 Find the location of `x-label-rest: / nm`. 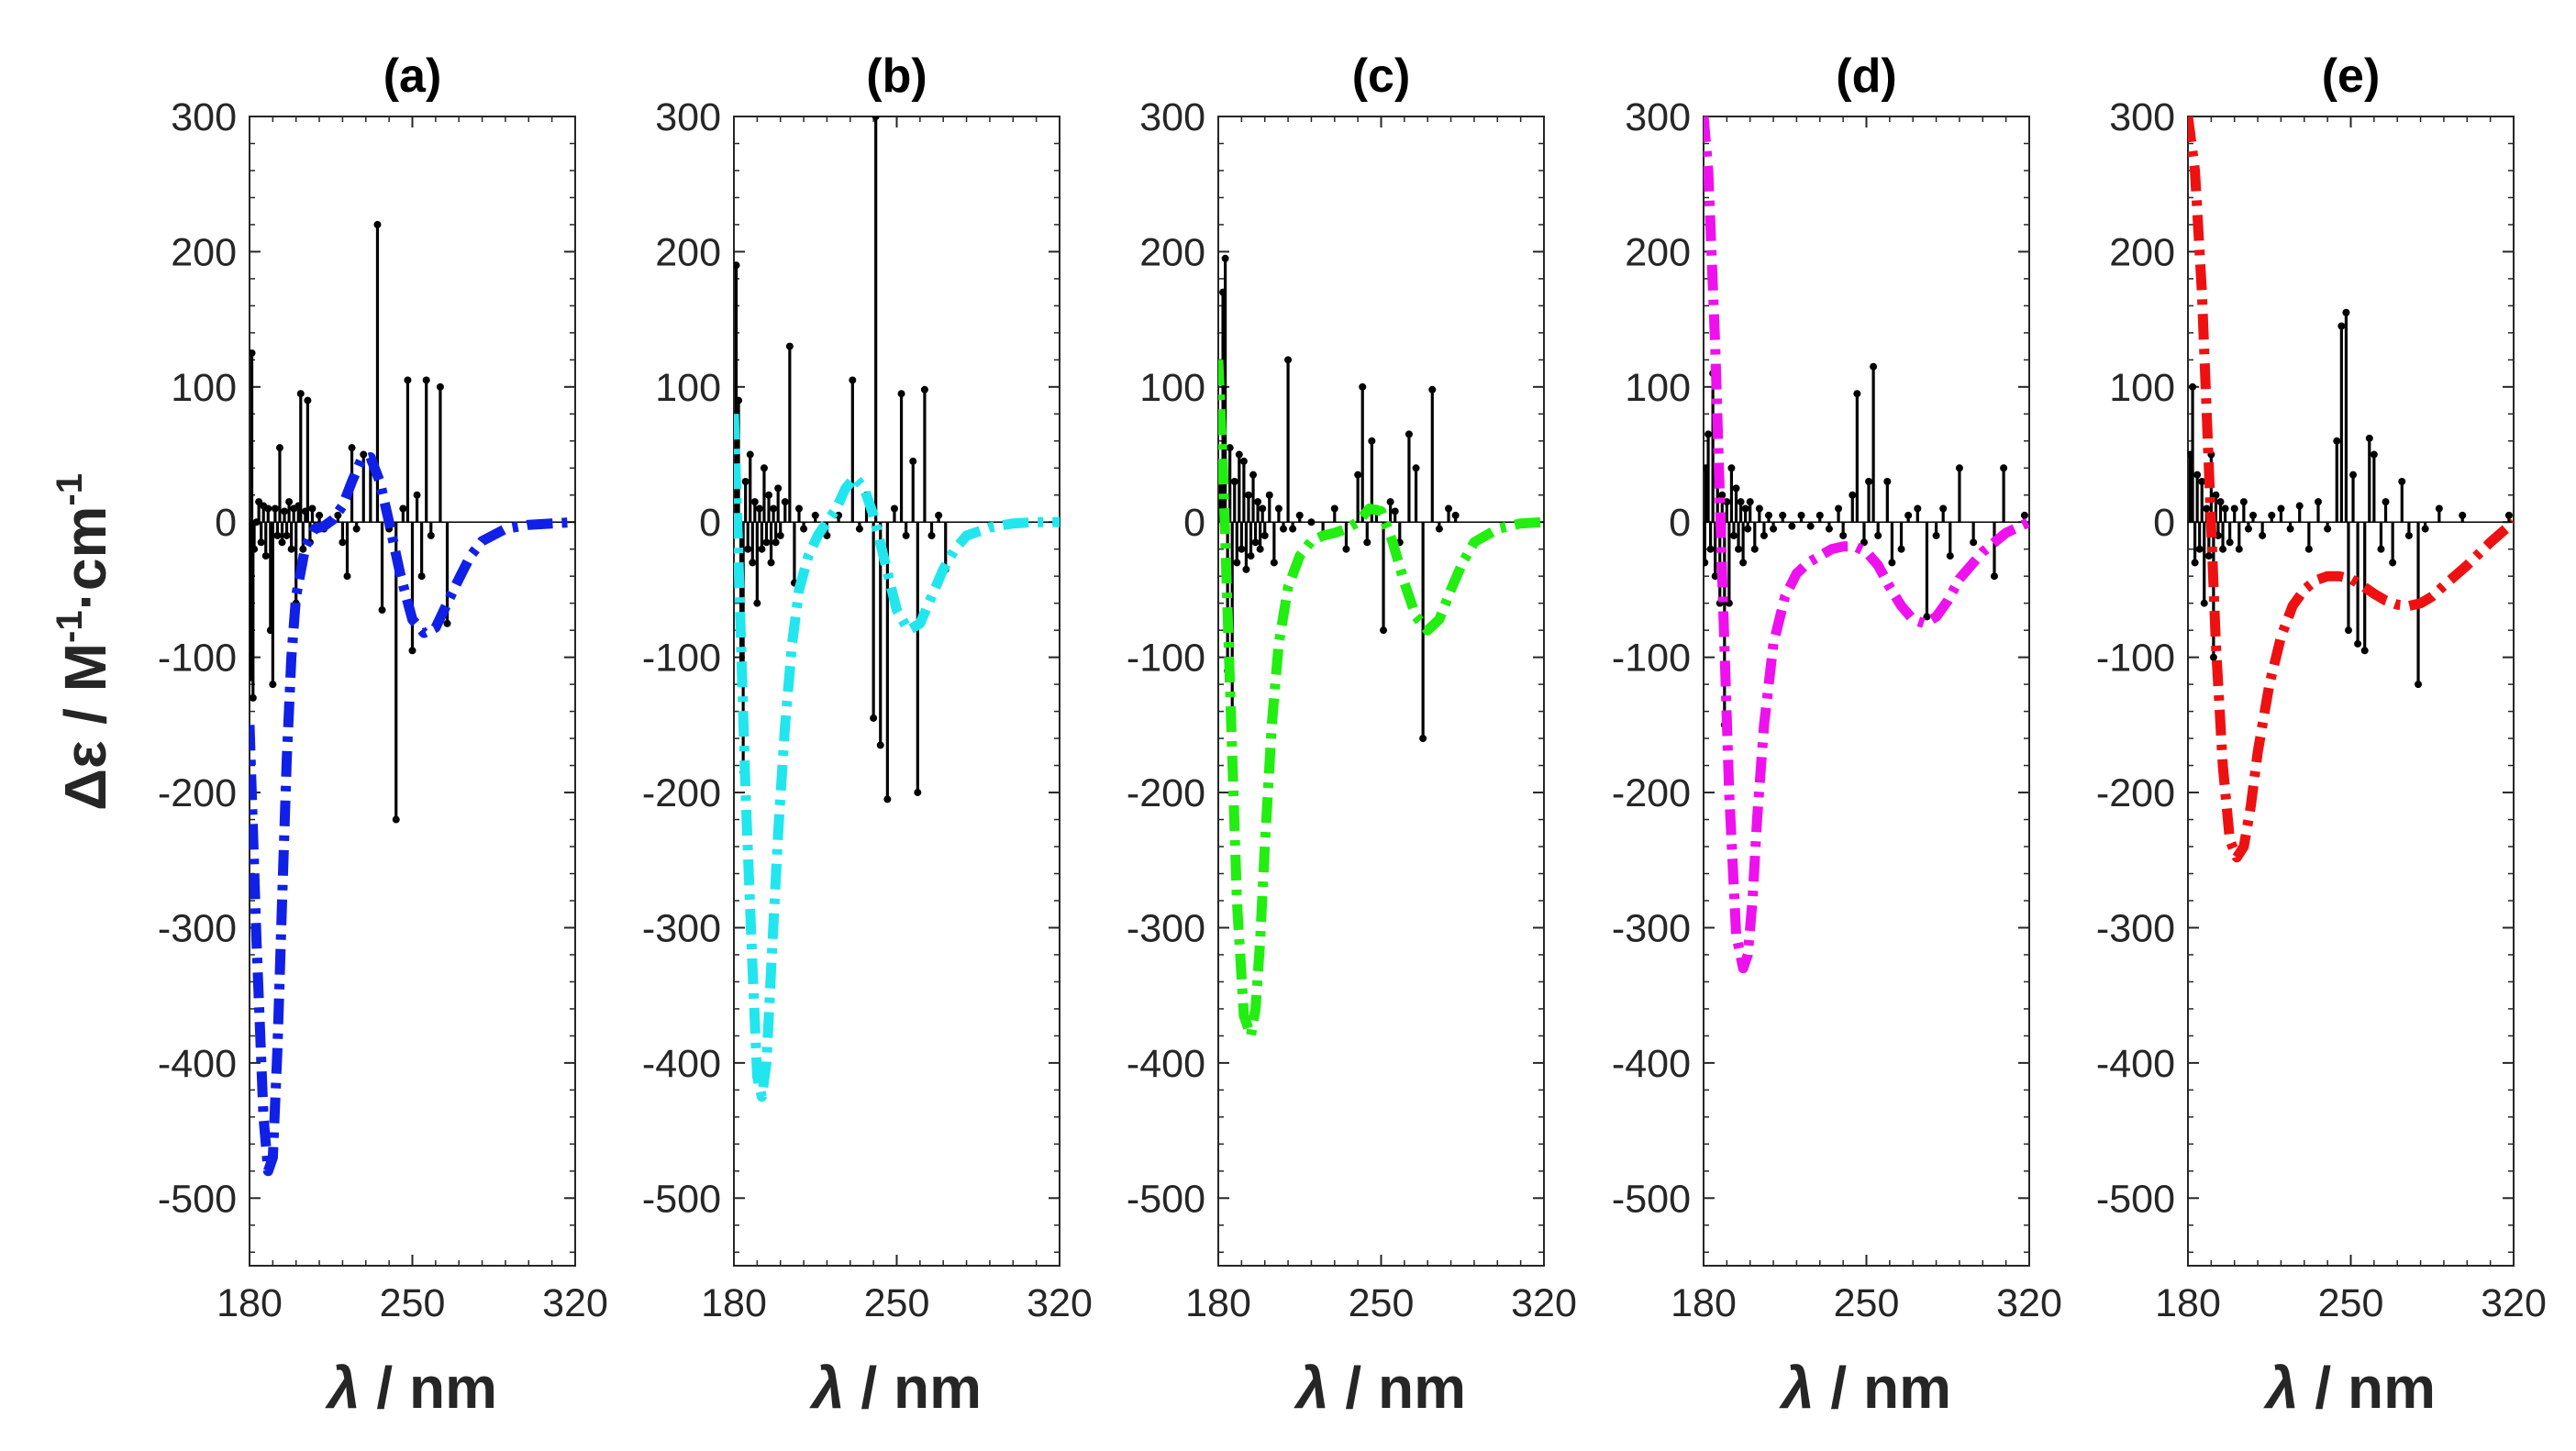

x-label-rest: / nm is located at coordinates (1397, 1388).